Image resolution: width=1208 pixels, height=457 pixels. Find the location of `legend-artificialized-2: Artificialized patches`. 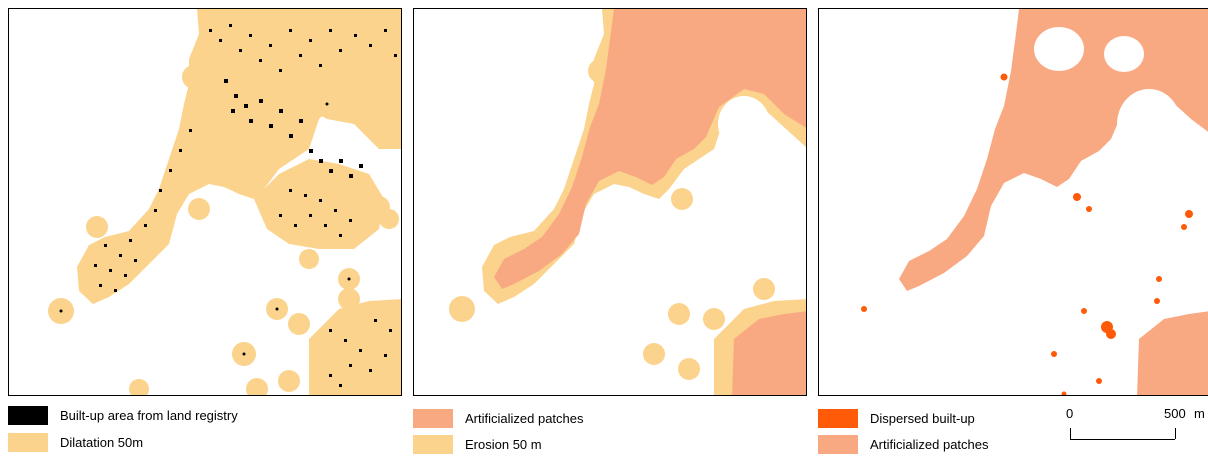

legend-artificialized-2: Artificialized patches is located at coordinates (498, 418).